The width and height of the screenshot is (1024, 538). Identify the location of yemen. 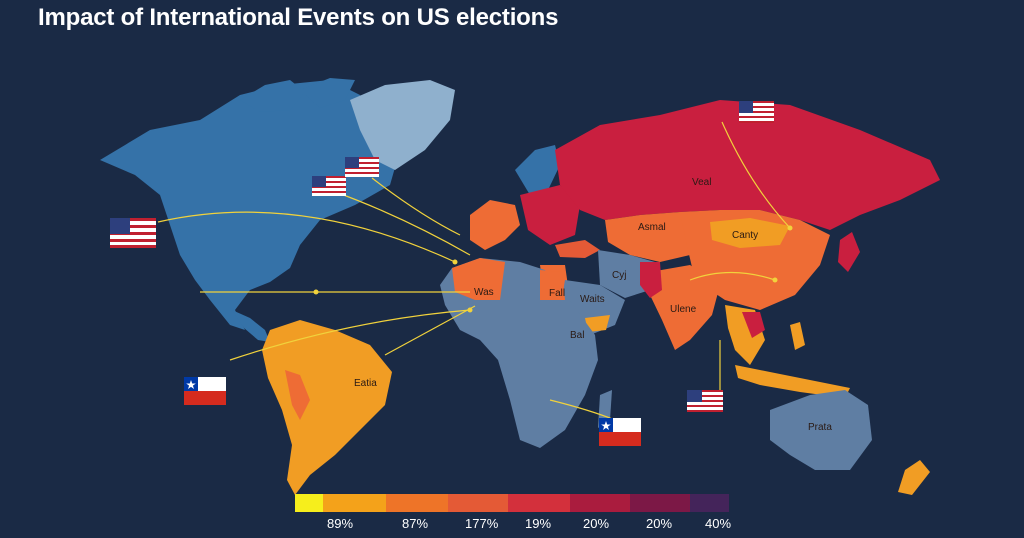
(597, 323).